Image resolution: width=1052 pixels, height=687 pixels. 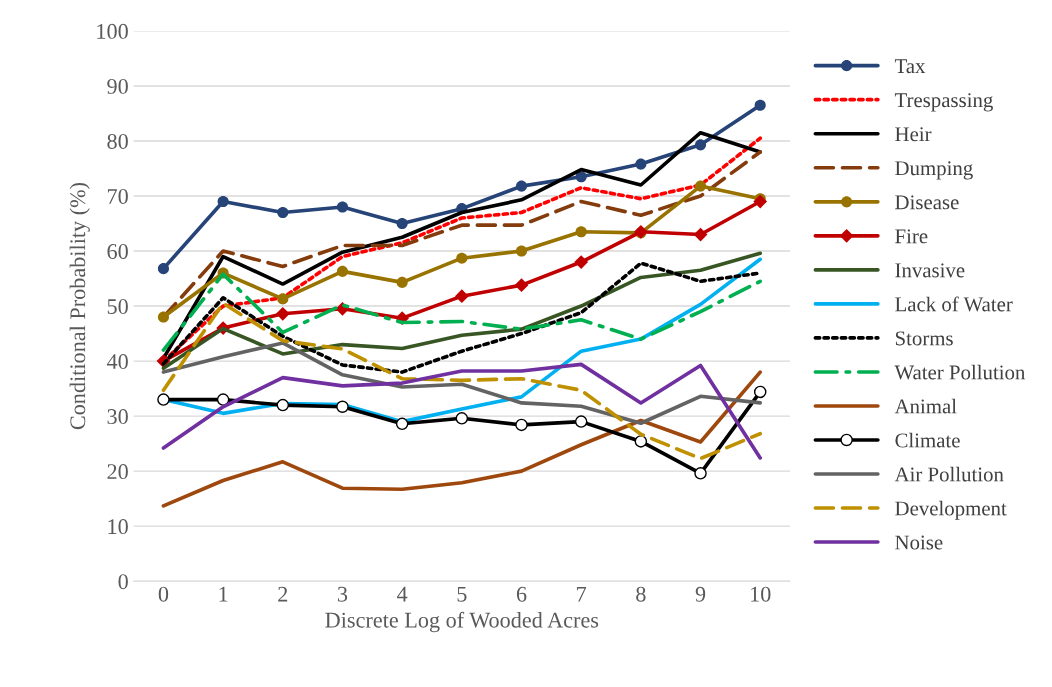 What do you see at coordinates (521, 594) in the screenshot?
I see `x-tick-label: 6` at bounding box center [521, 594].